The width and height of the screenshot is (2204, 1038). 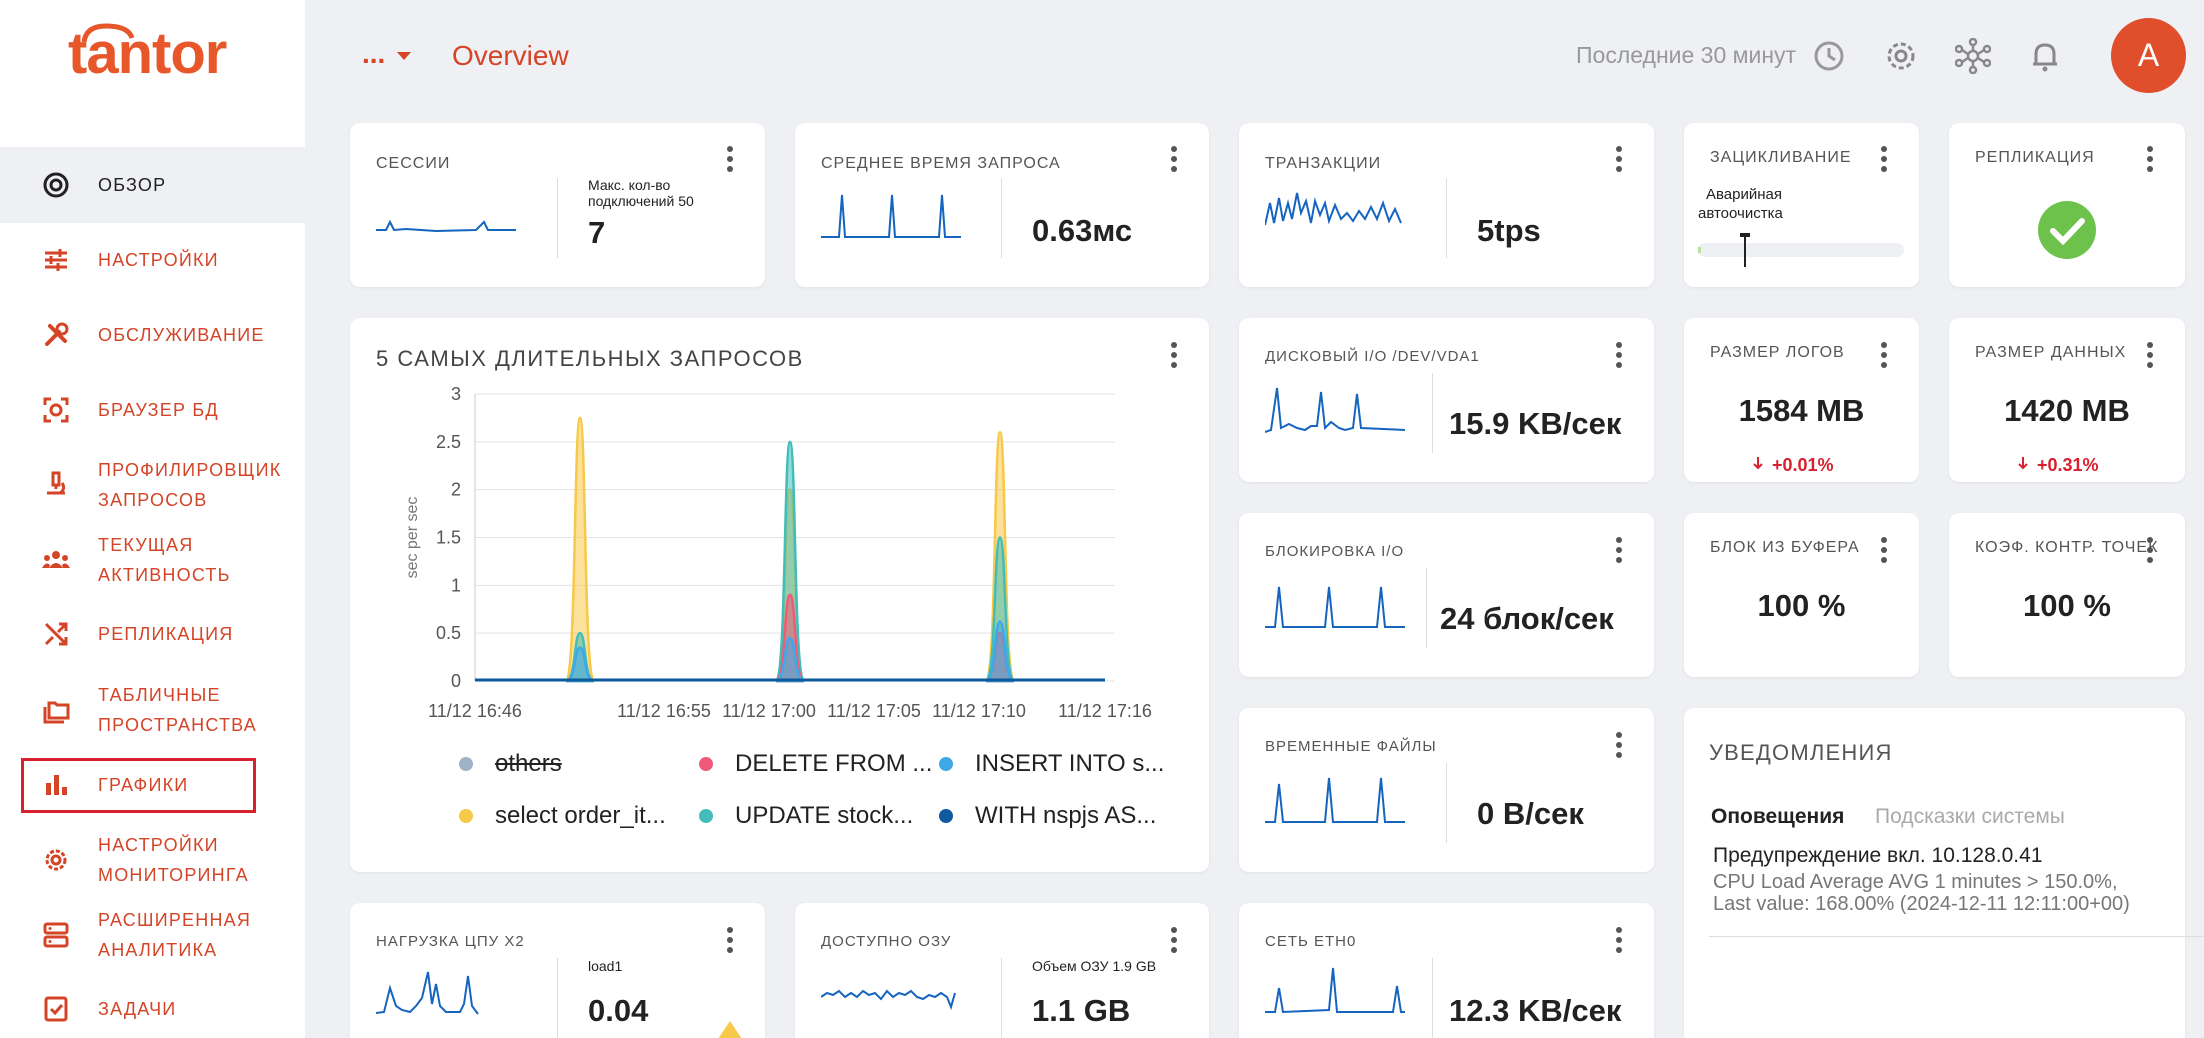 I want to click on ram-note: Объем ОЗУ 1.9 GB, so click(x=1094, y=966).